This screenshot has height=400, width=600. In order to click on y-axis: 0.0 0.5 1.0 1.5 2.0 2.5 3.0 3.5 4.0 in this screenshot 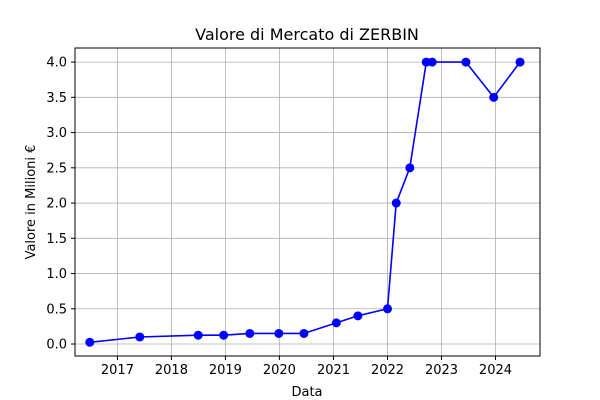, I will do `click(60, 204)`.